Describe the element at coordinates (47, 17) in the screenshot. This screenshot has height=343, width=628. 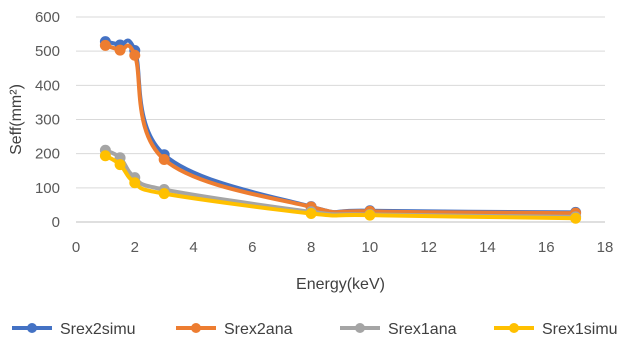
I see `y-tick-label: 600` at that location.